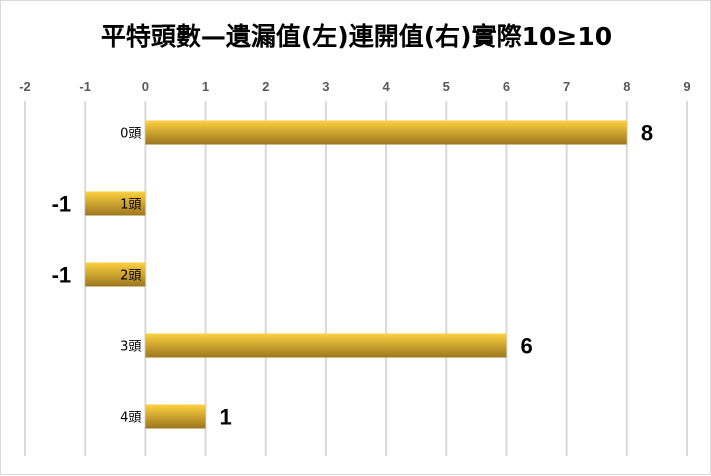  What do you see at coordinates (205, 86) in the screenshot?
I see `x-tick-label: 1` at bounding box center [205, 86].